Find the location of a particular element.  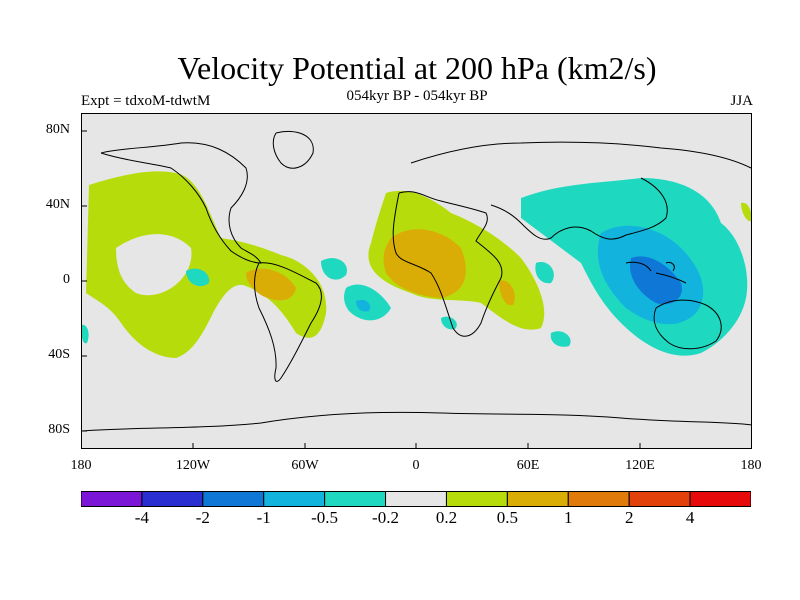

lon-tick-label: 120E is located at coordinates (640, 465).